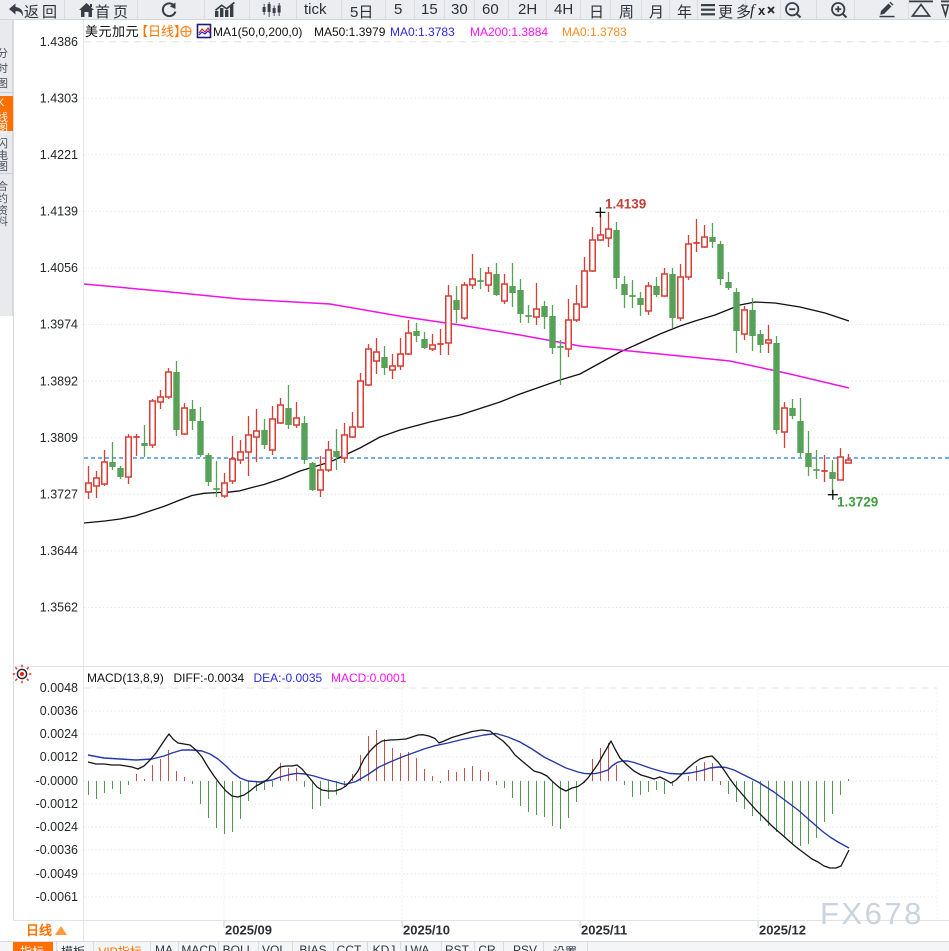 The height and width of the screenshot is (951, 949). Describe the element at coordinates (59, 381) in the screenshot. I see `svg-text: 1.3892` at that location.